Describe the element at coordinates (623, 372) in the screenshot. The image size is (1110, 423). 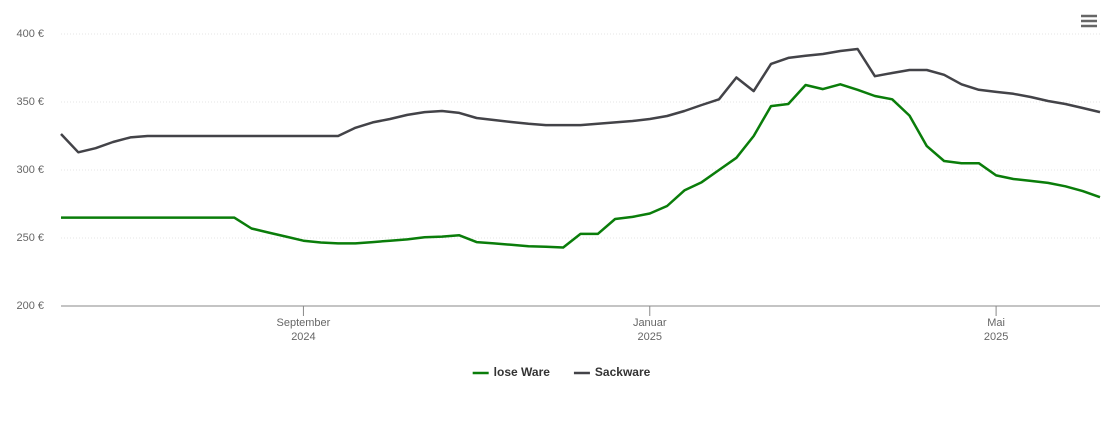
I see `legend-label: Sackware` at that location.